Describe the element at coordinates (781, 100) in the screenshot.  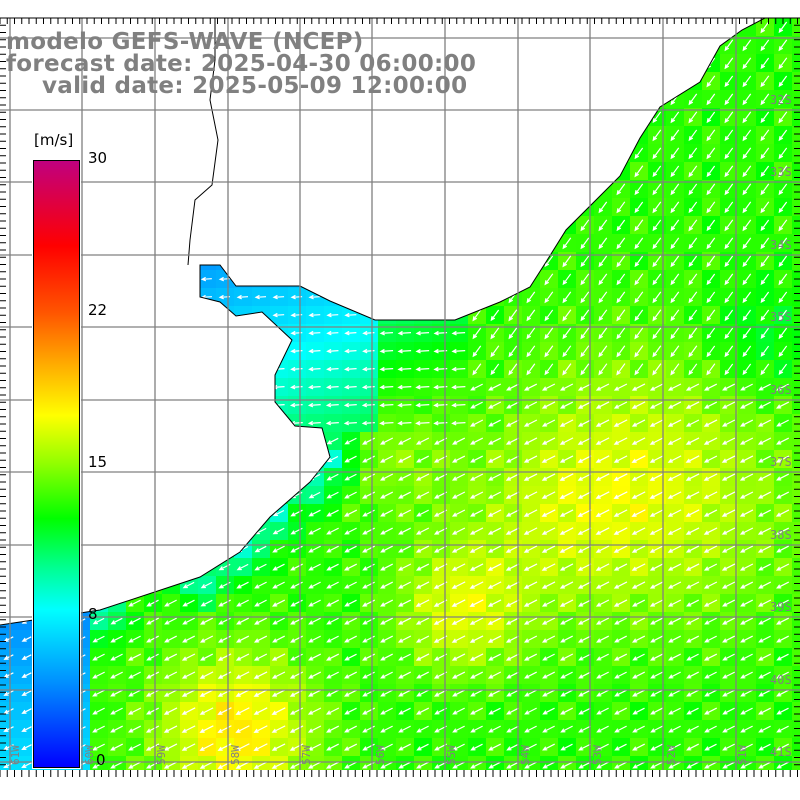
I see `latitude-label: 32S` at that location.